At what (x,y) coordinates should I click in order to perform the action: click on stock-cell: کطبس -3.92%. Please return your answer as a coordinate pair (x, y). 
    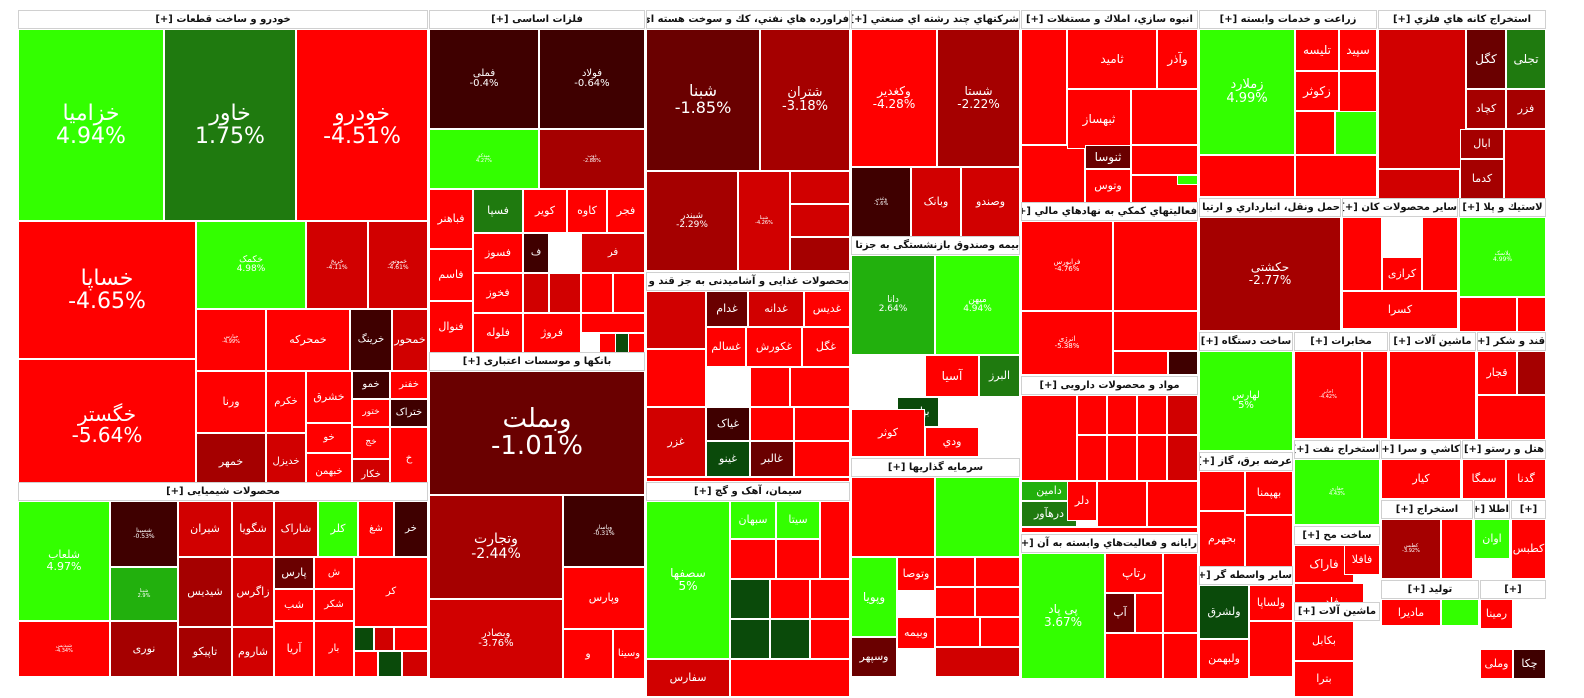
    Looking at the image, I should click on (1411, 549).